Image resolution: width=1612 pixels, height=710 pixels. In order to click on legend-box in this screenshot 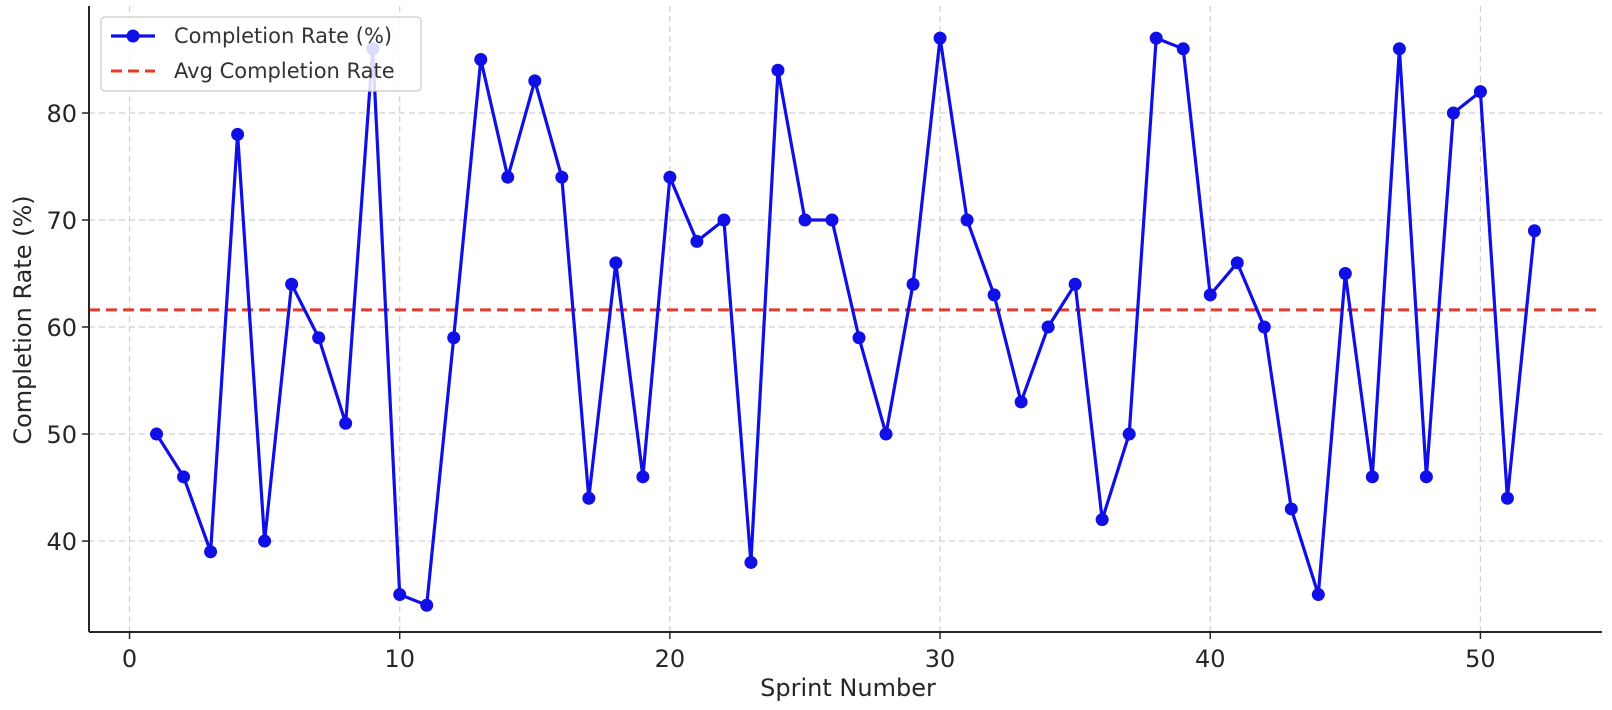, I will do `click(261, 54)`.